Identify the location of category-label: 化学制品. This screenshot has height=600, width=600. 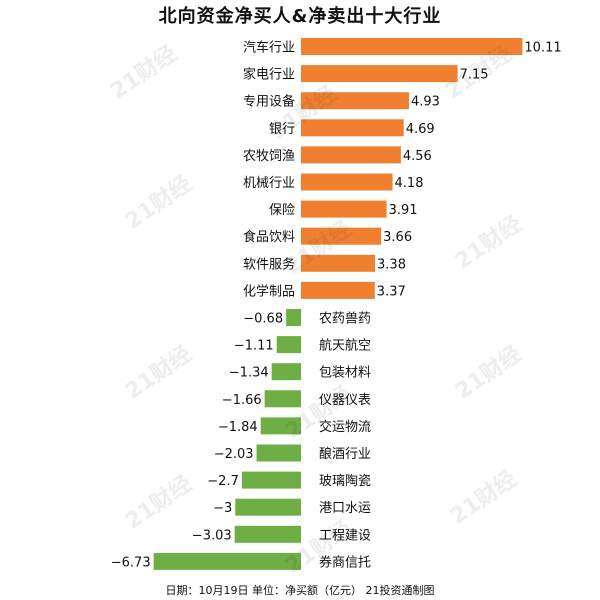
(269, 291).